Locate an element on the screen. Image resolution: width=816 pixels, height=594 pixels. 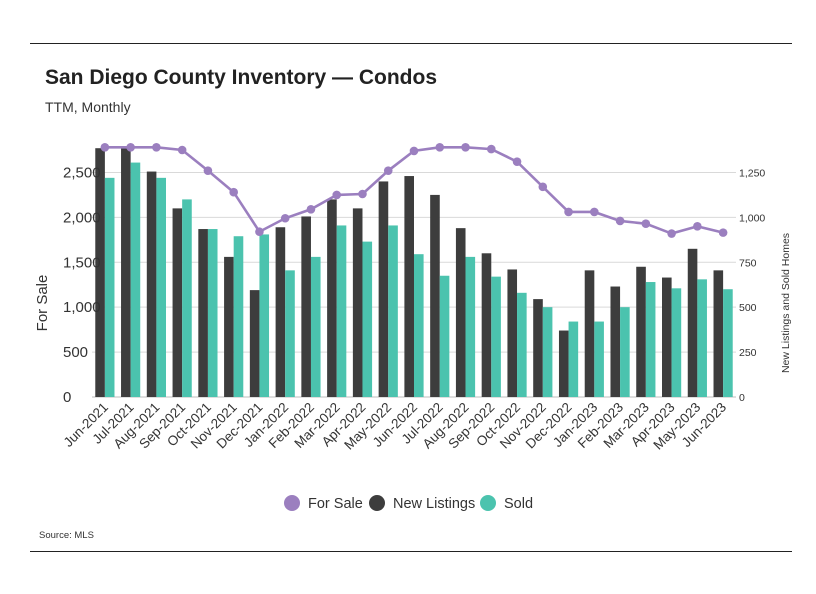
bar-new-listings-apr-2022 is located at coordinates (357, 302).